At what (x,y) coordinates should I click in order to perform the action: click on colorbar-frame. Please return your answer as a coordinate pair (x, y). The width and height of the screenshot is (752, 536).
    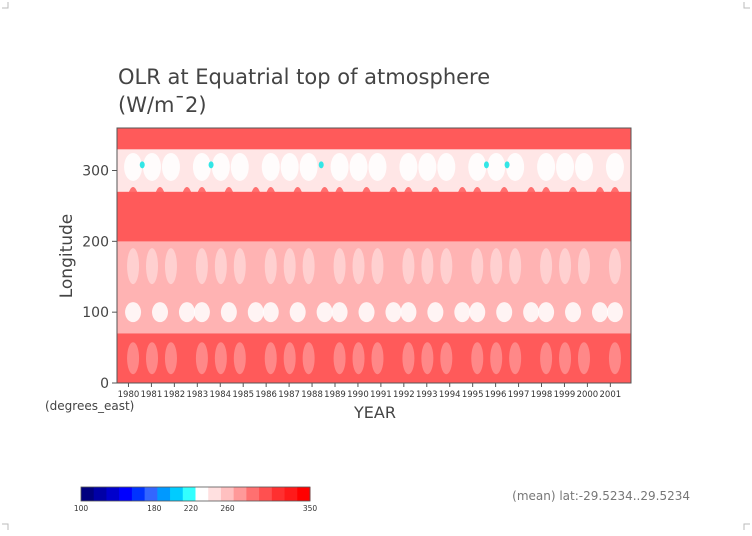
    Looking at the image, I should click on (195, 494).